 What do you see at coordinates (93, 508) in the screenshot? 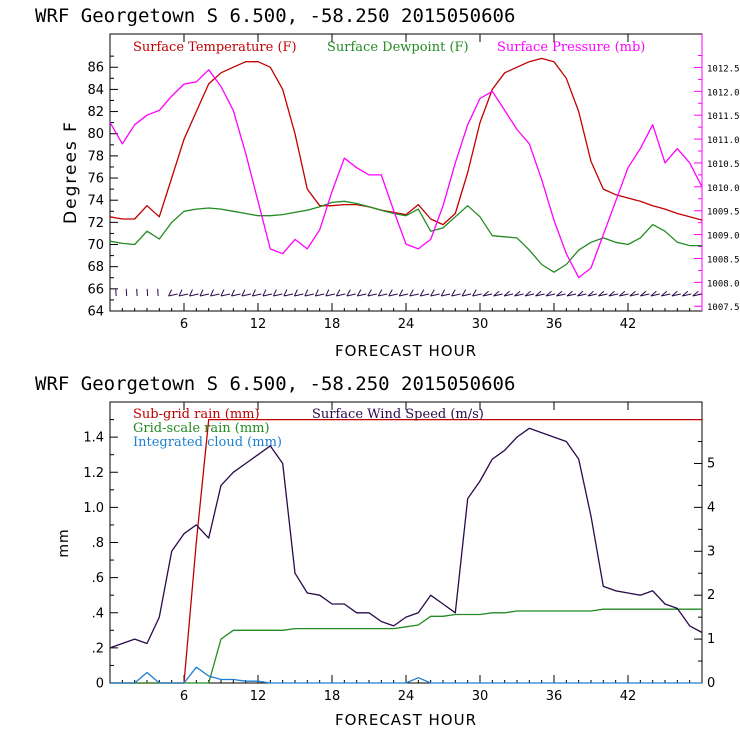
I see `y-tick-label: 1.0` at bounding box center [93, 508].